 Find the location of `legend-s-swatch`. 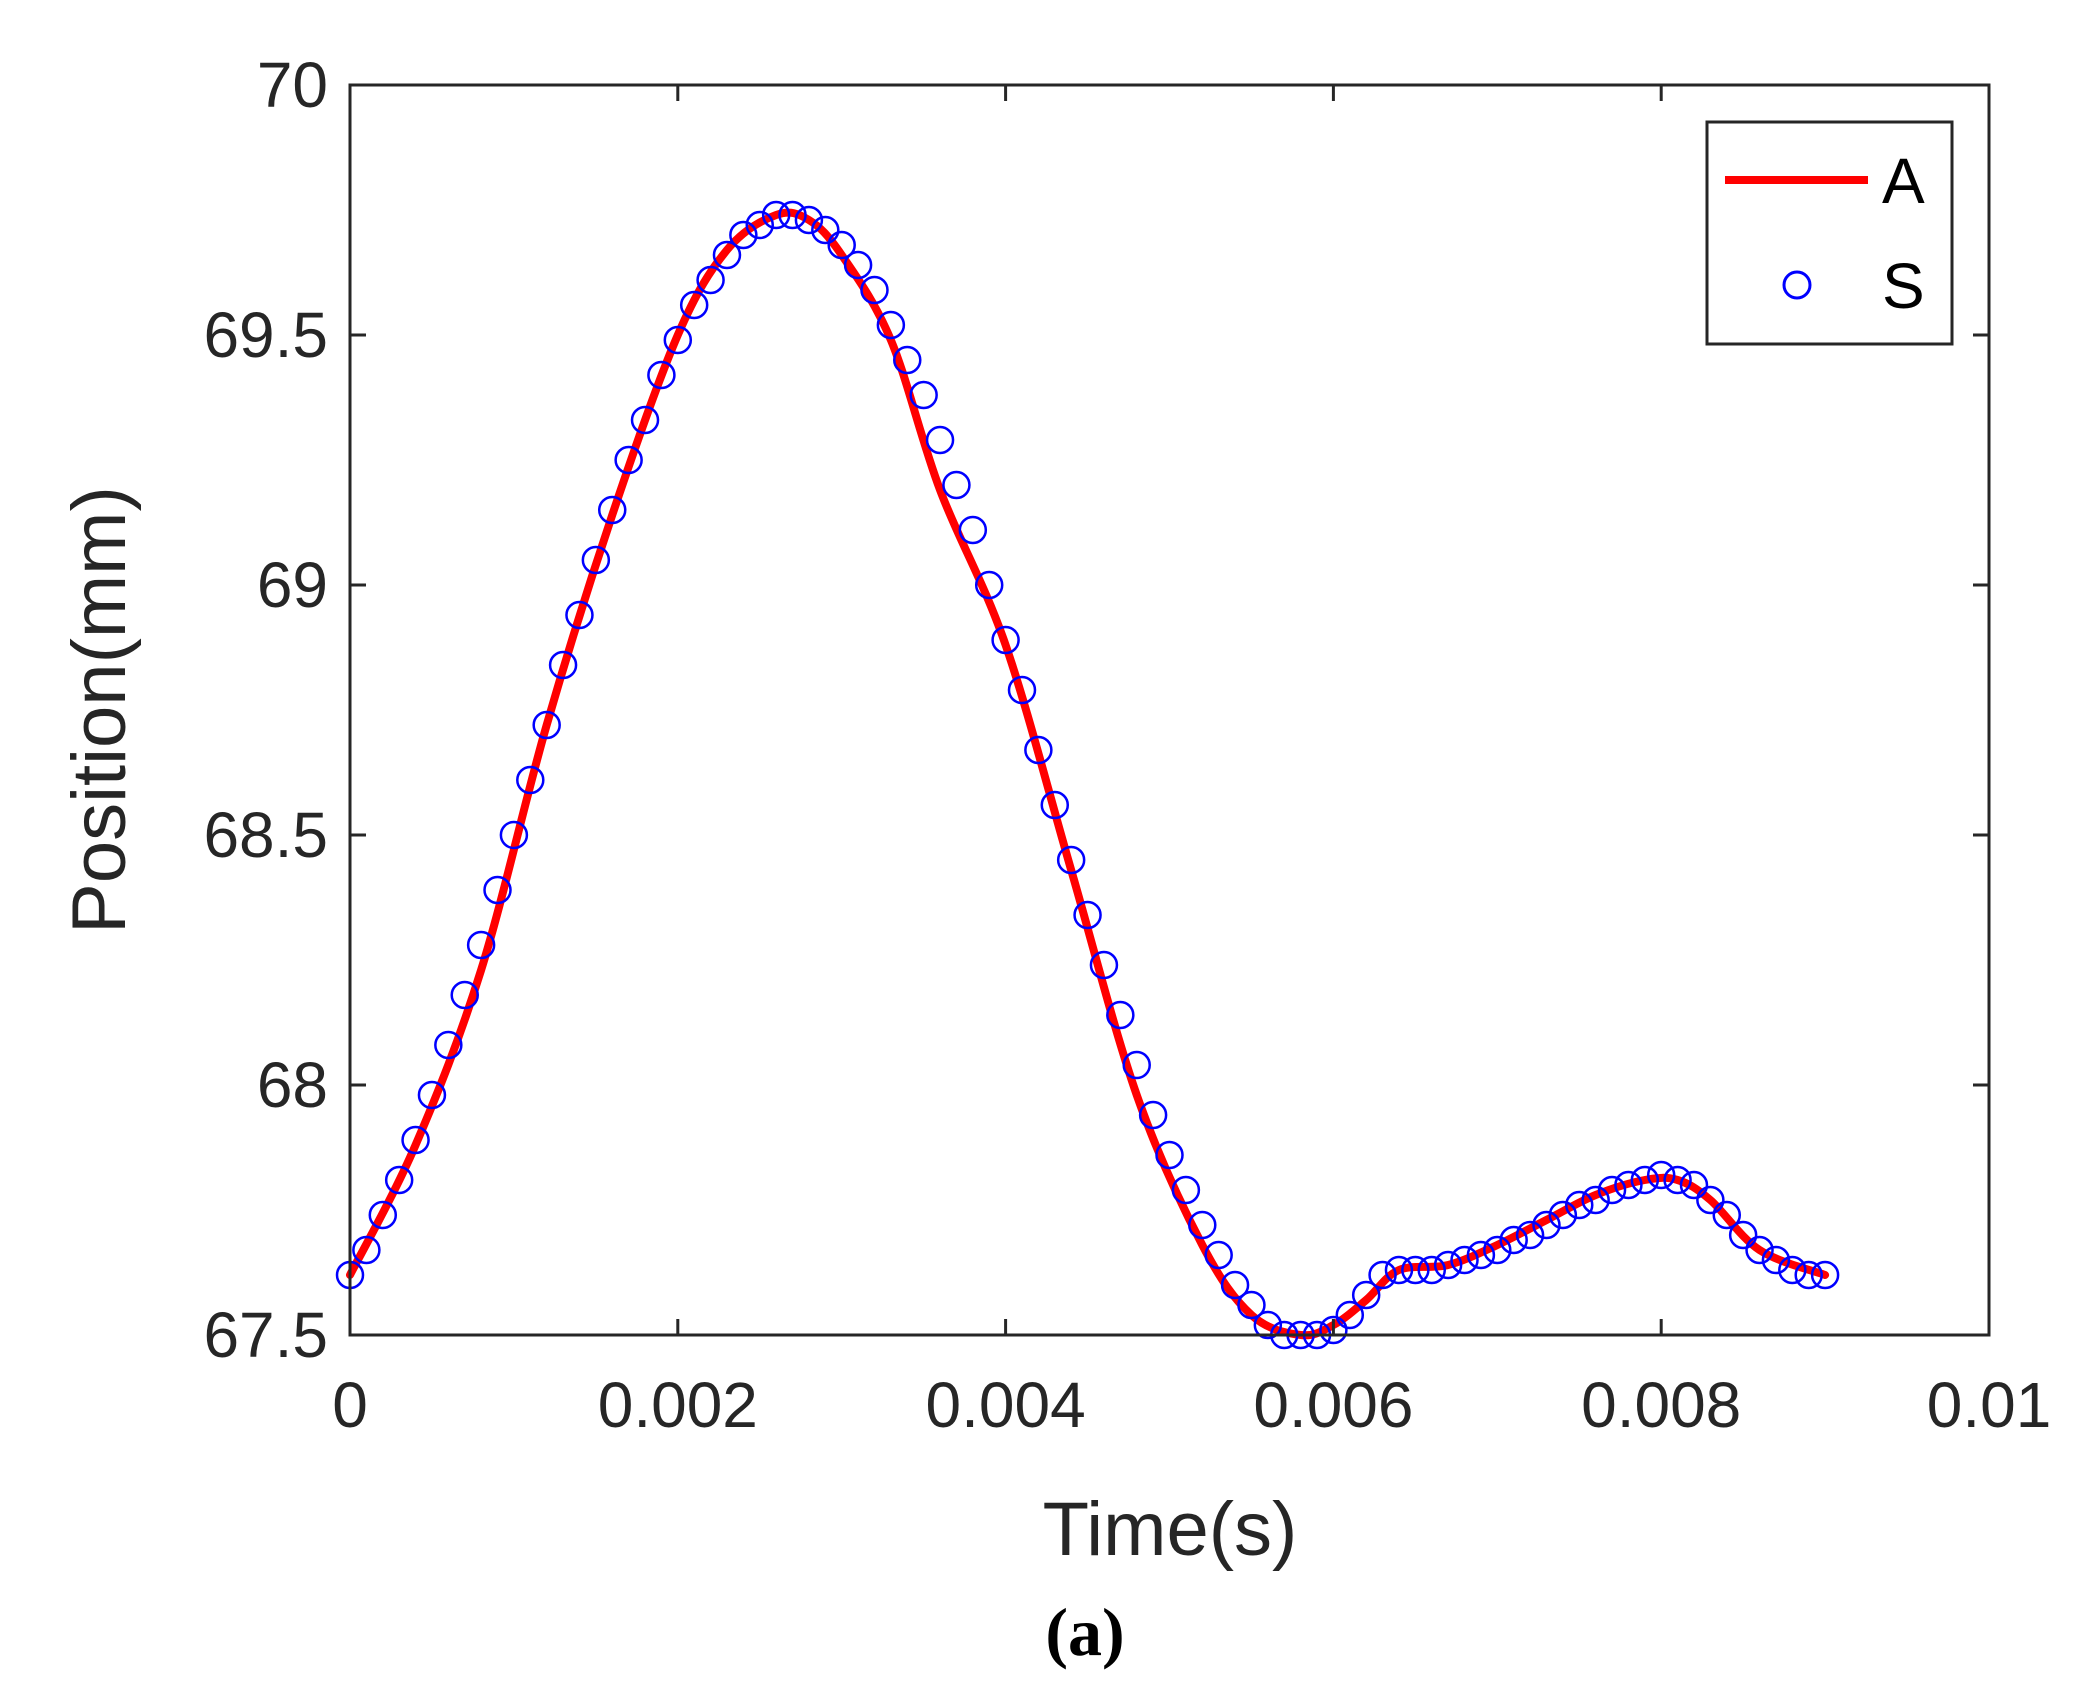

legend-s-swatch is located at coordinates (1797, 285).